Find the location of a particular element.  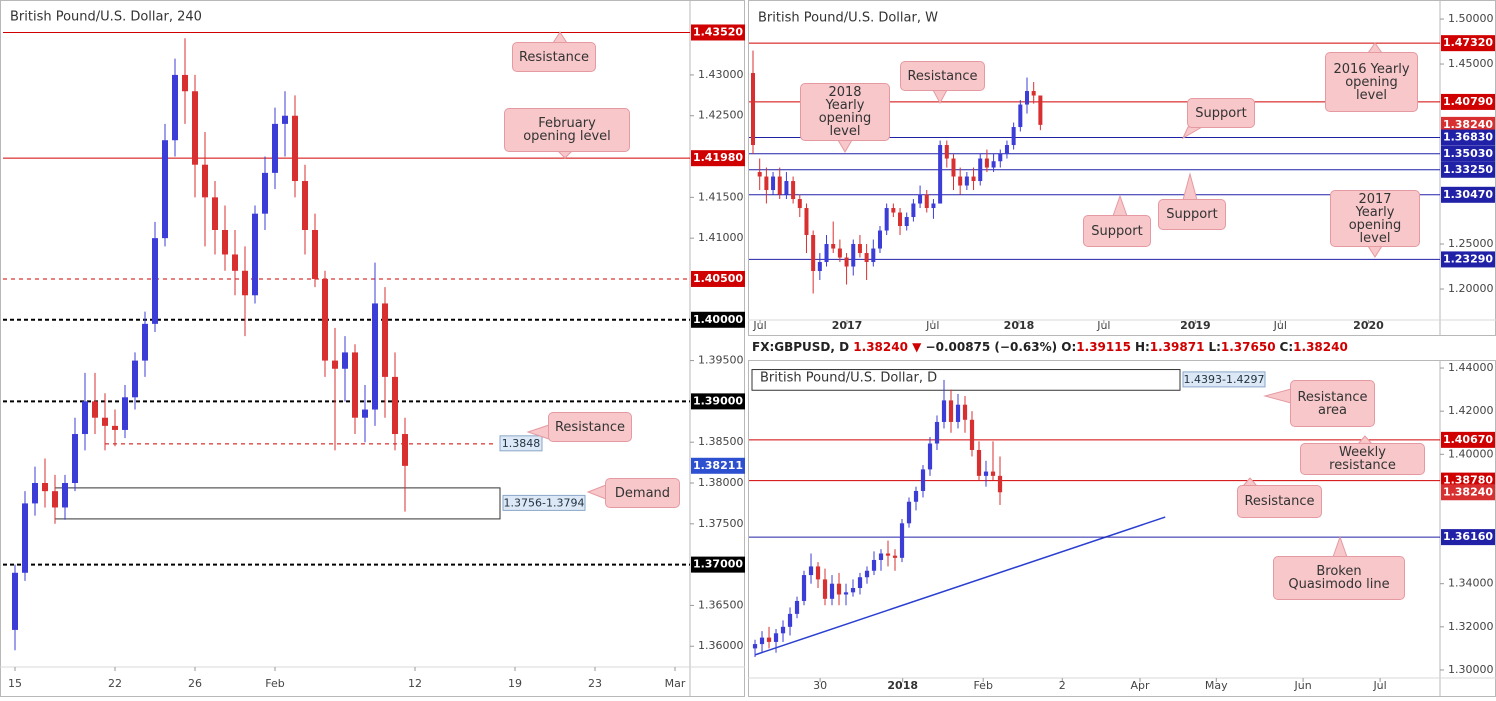

annotation: Demand is located at coordinates (642, 493).